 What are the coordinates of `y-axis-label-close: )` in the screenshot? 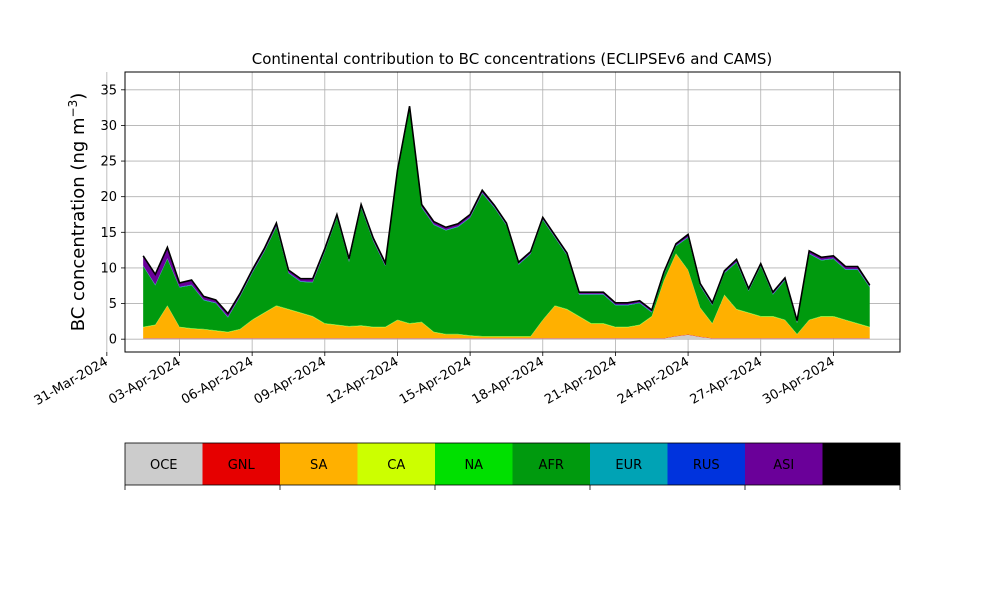 It's located at (78, 96).